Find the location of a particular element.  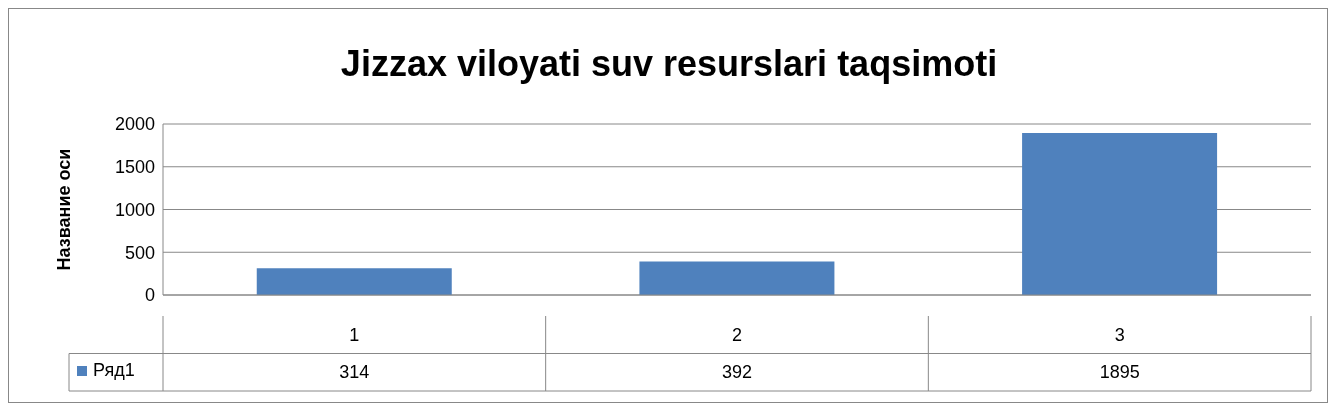

y-tick-label: 2000 is located at coordinates (134, 124).